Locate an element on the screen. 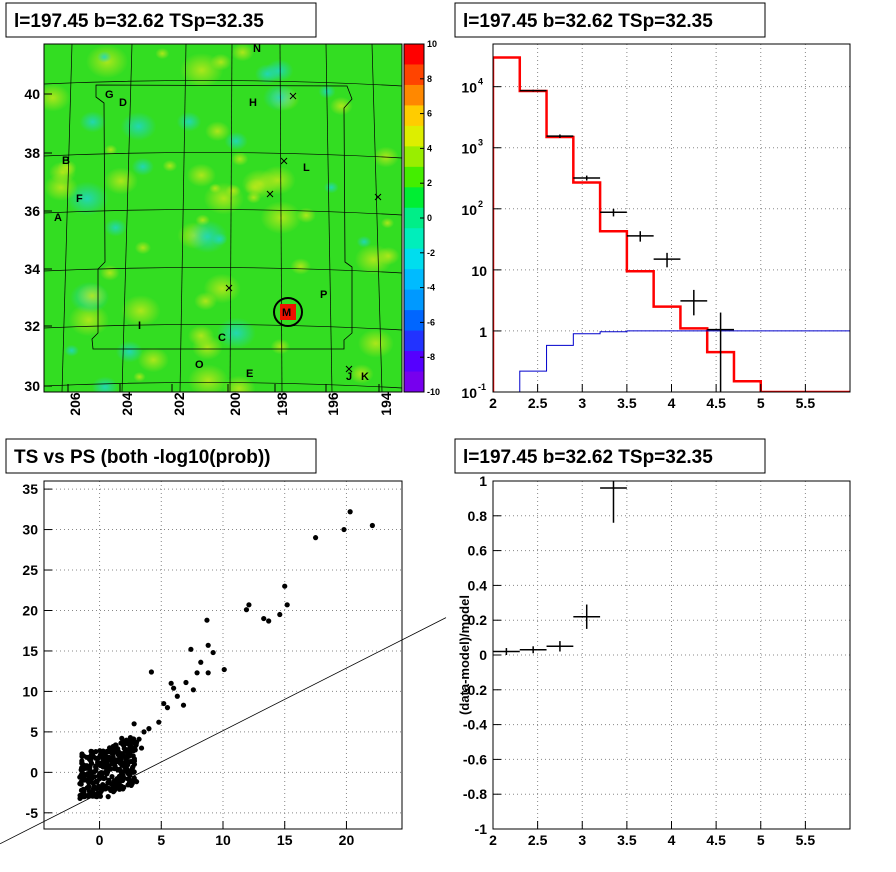 Image resolution: width=896 pixels, height=872 pixels. skymap-title-box is located at coordinates (161, 20).